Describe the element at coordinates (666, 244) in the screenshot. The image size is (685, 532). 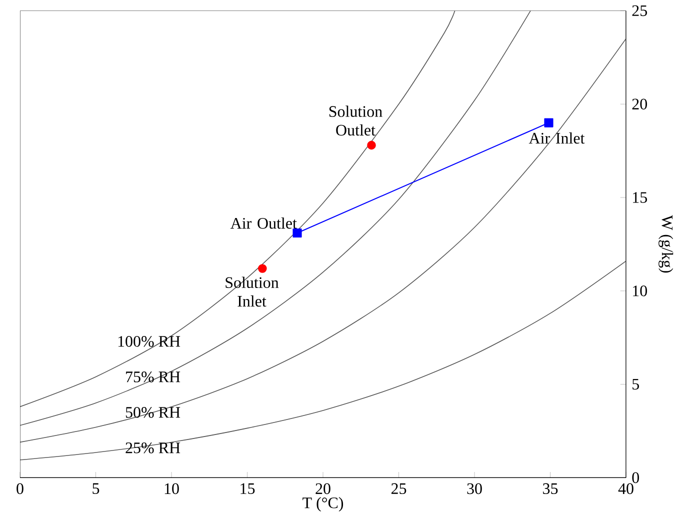
I see `y-axis-title: W (g/kg)` at that location.